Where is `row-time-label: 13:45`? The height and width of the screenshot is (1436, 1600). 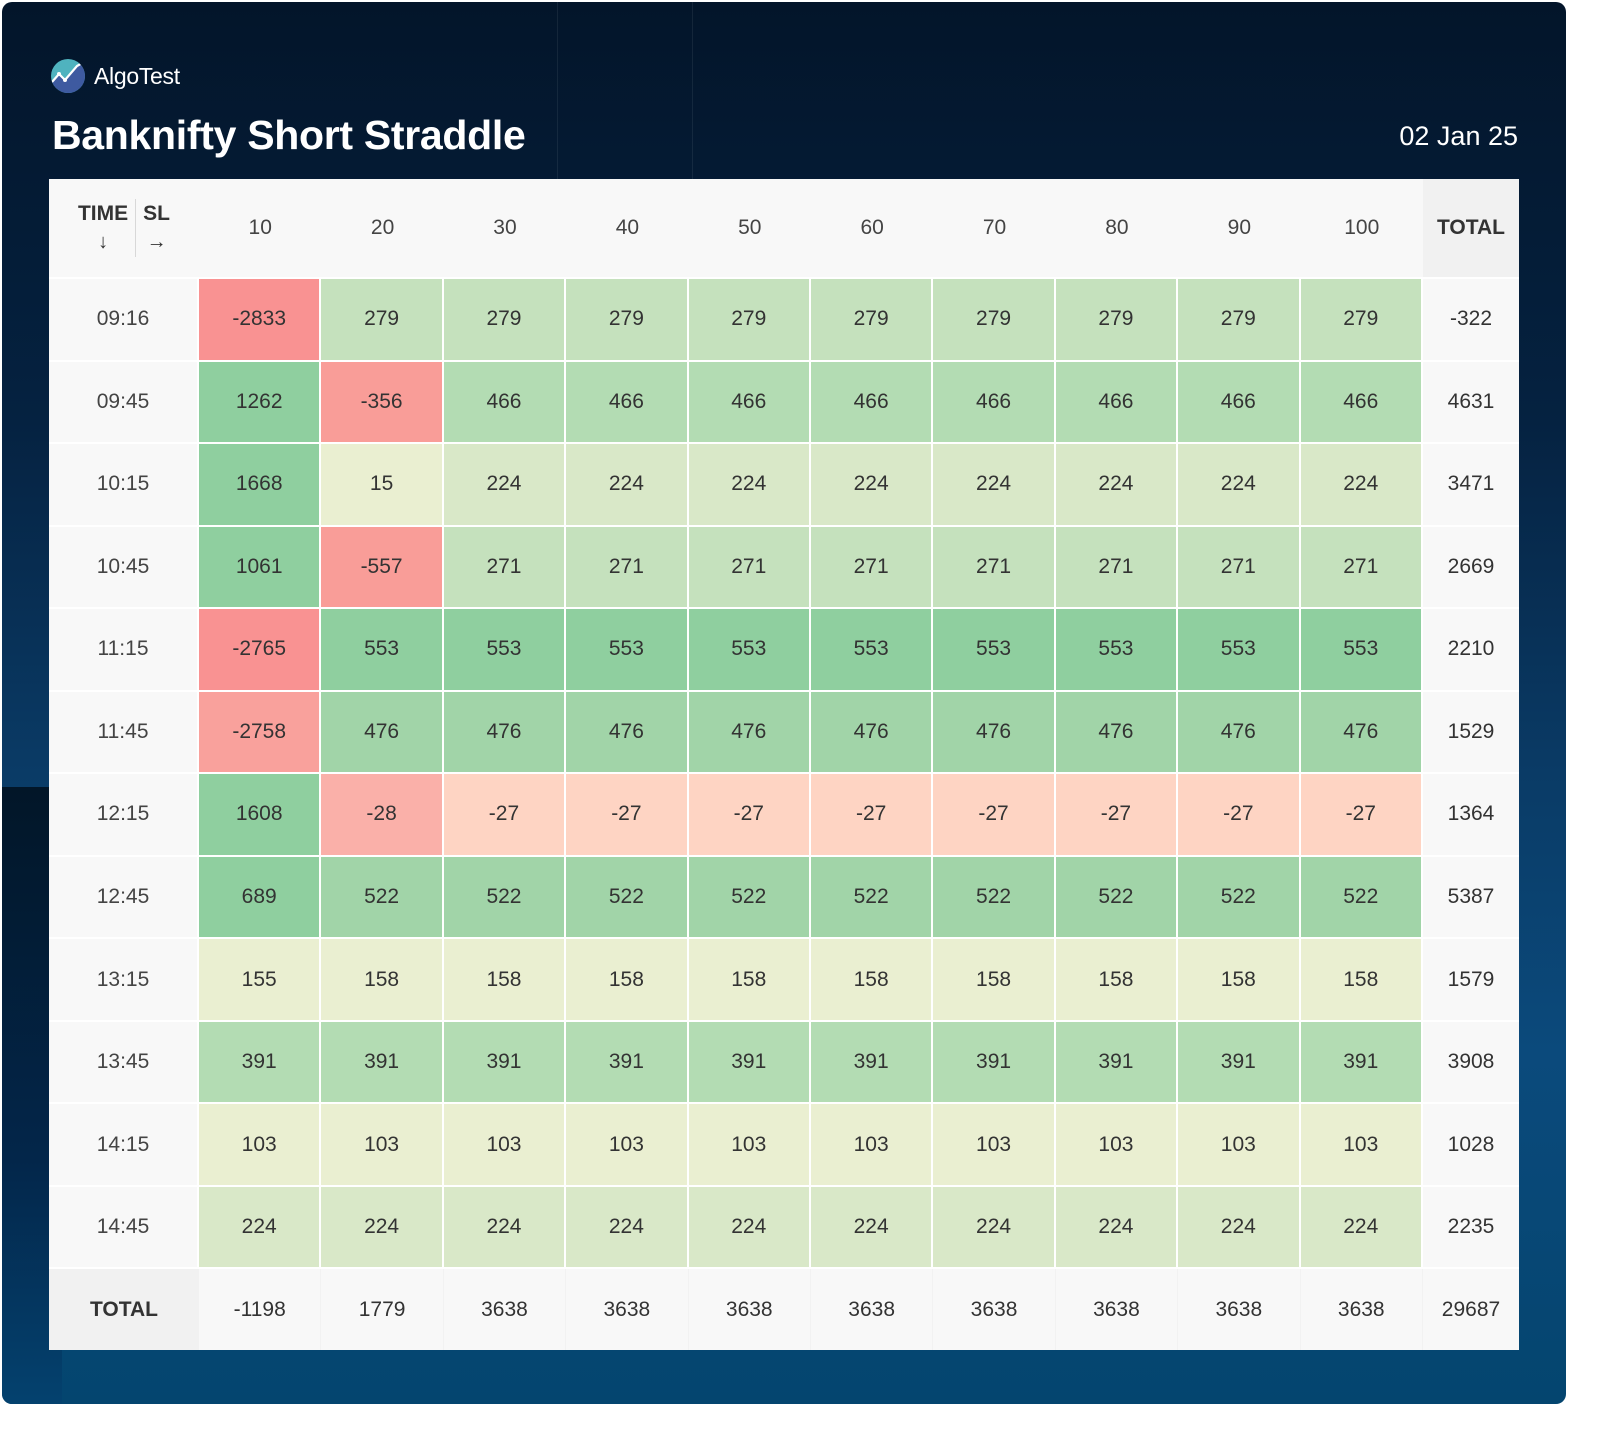
row-time-label: 13:45 is located at coordinates (124, 1063).